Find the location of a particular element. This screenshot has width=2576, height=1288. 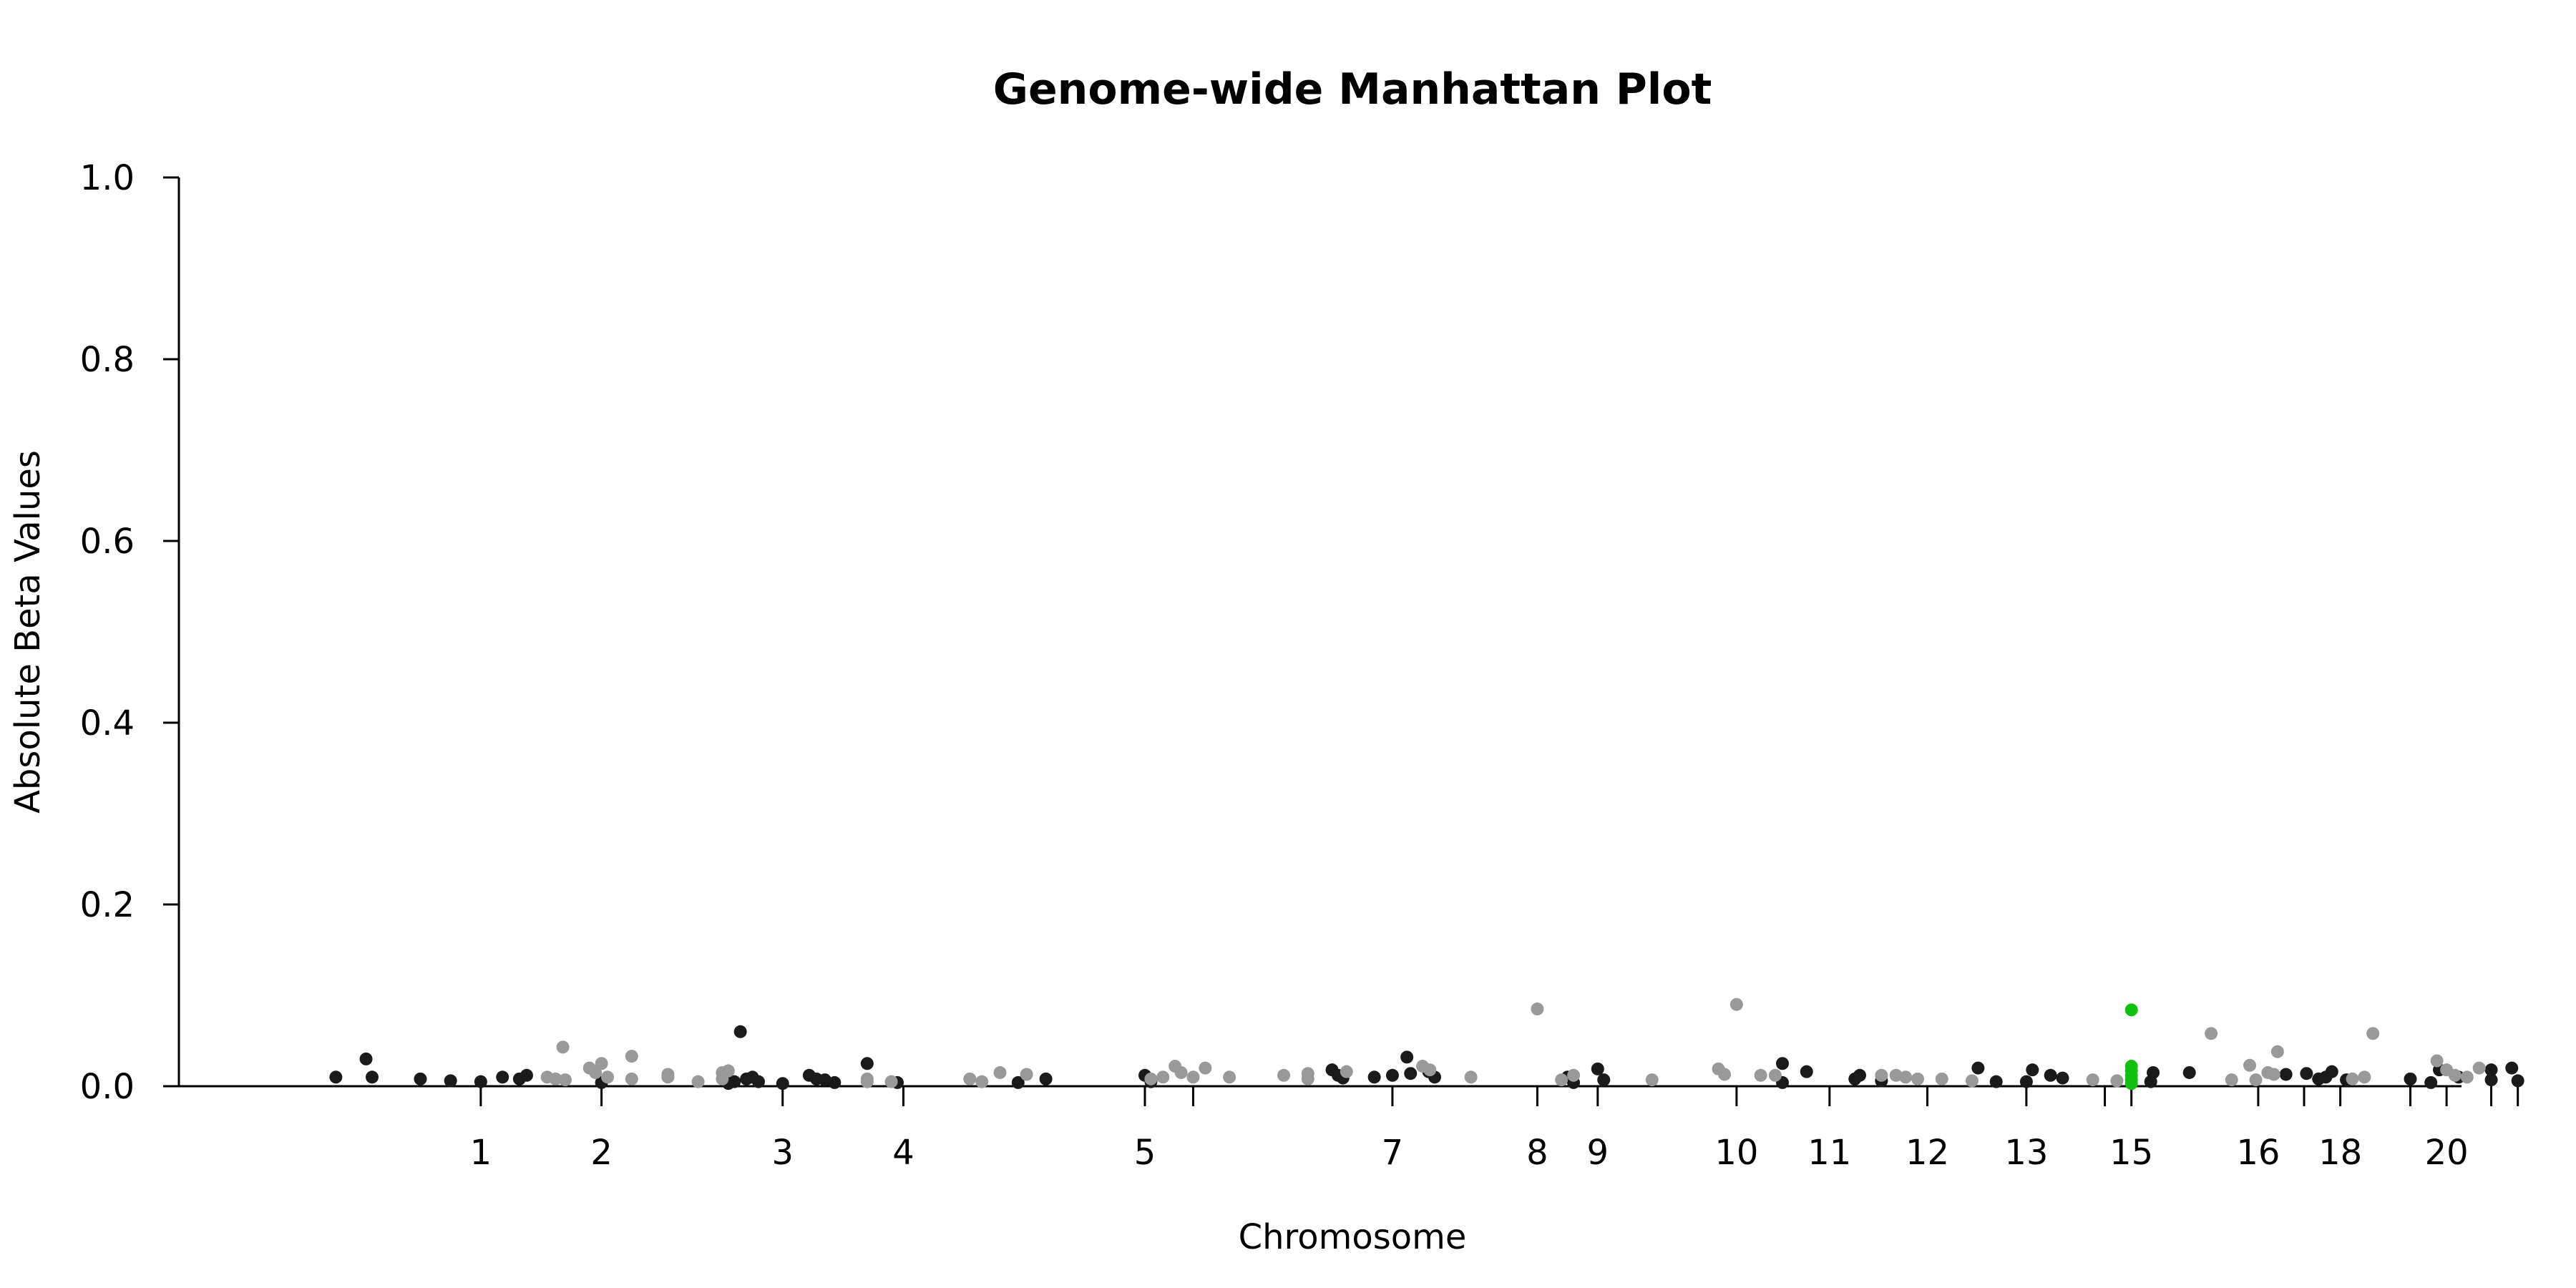

x-tick-label: 16 is located at coordinates (2258, 1153).